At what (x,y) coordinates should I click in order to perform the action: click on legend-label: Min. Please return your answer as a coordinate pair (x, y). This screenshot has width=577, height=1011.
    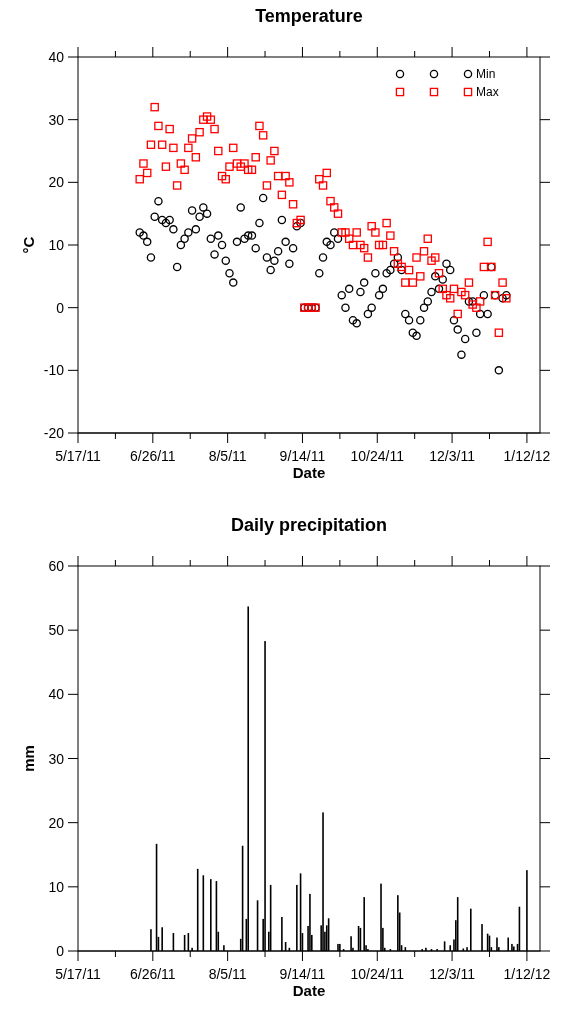
    Looking at the image, I should click on (486, 74).